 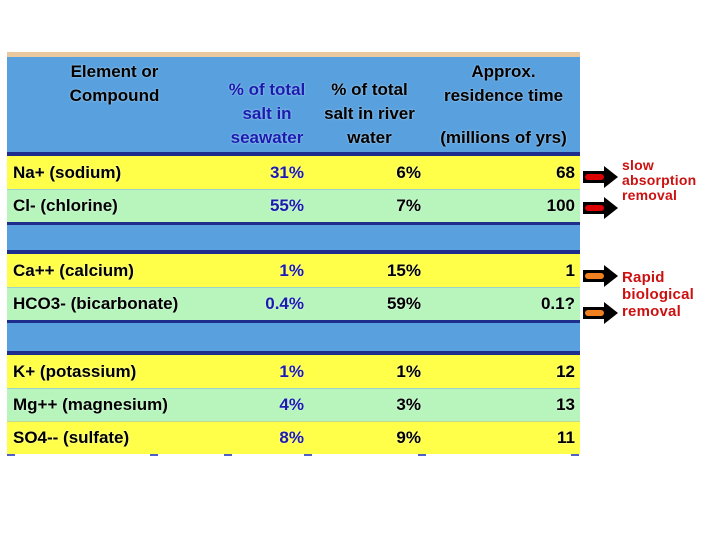 I want to click on river-pct: 3%, so click(x=408, y=404).